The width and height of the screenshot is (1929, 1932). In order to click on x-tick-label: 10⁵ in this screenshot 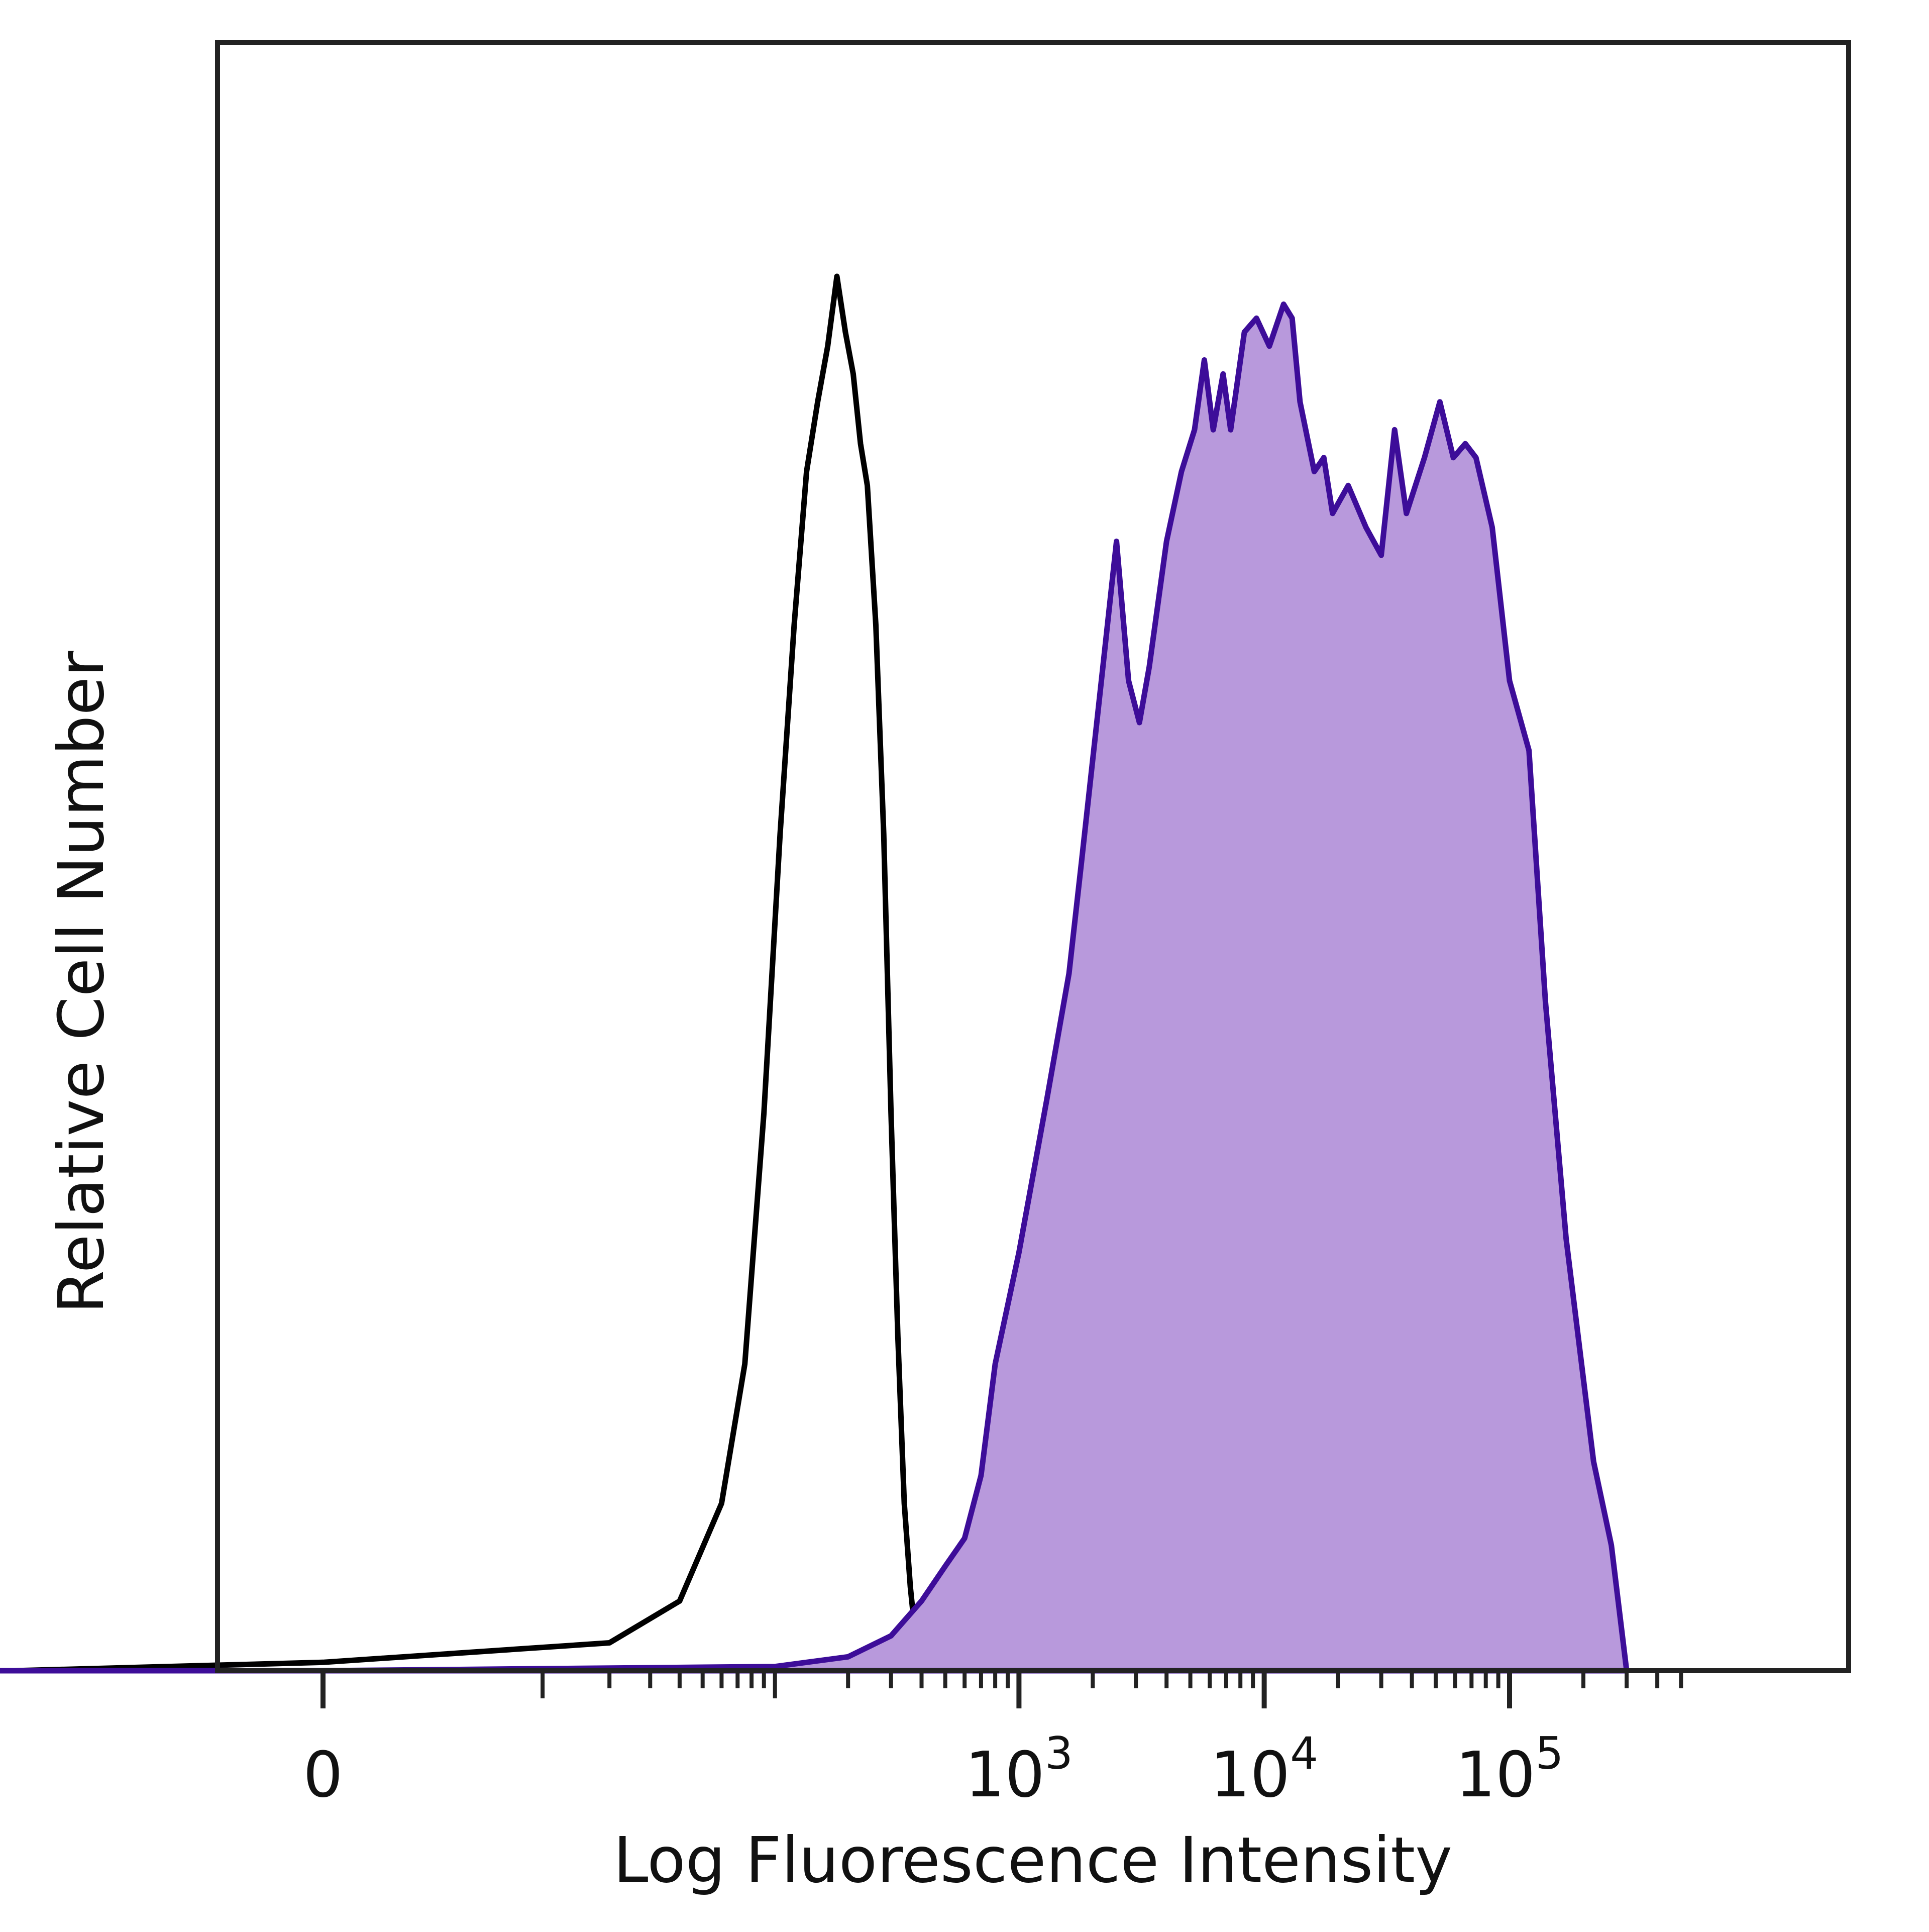, I will do `click(1509, 1769)`.